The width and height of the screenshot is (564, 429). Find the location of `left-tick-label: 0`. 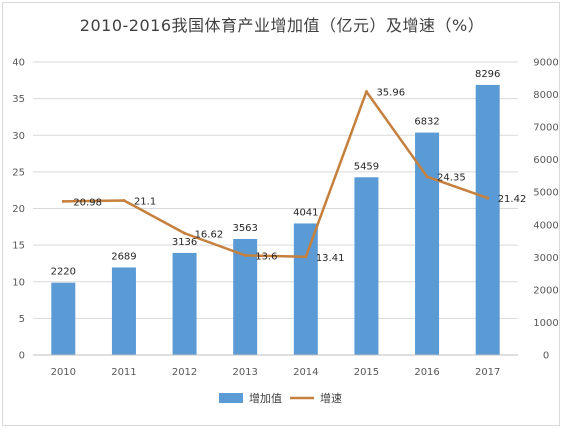

left-tick-label: 0 is located at coordinates (22, 356).